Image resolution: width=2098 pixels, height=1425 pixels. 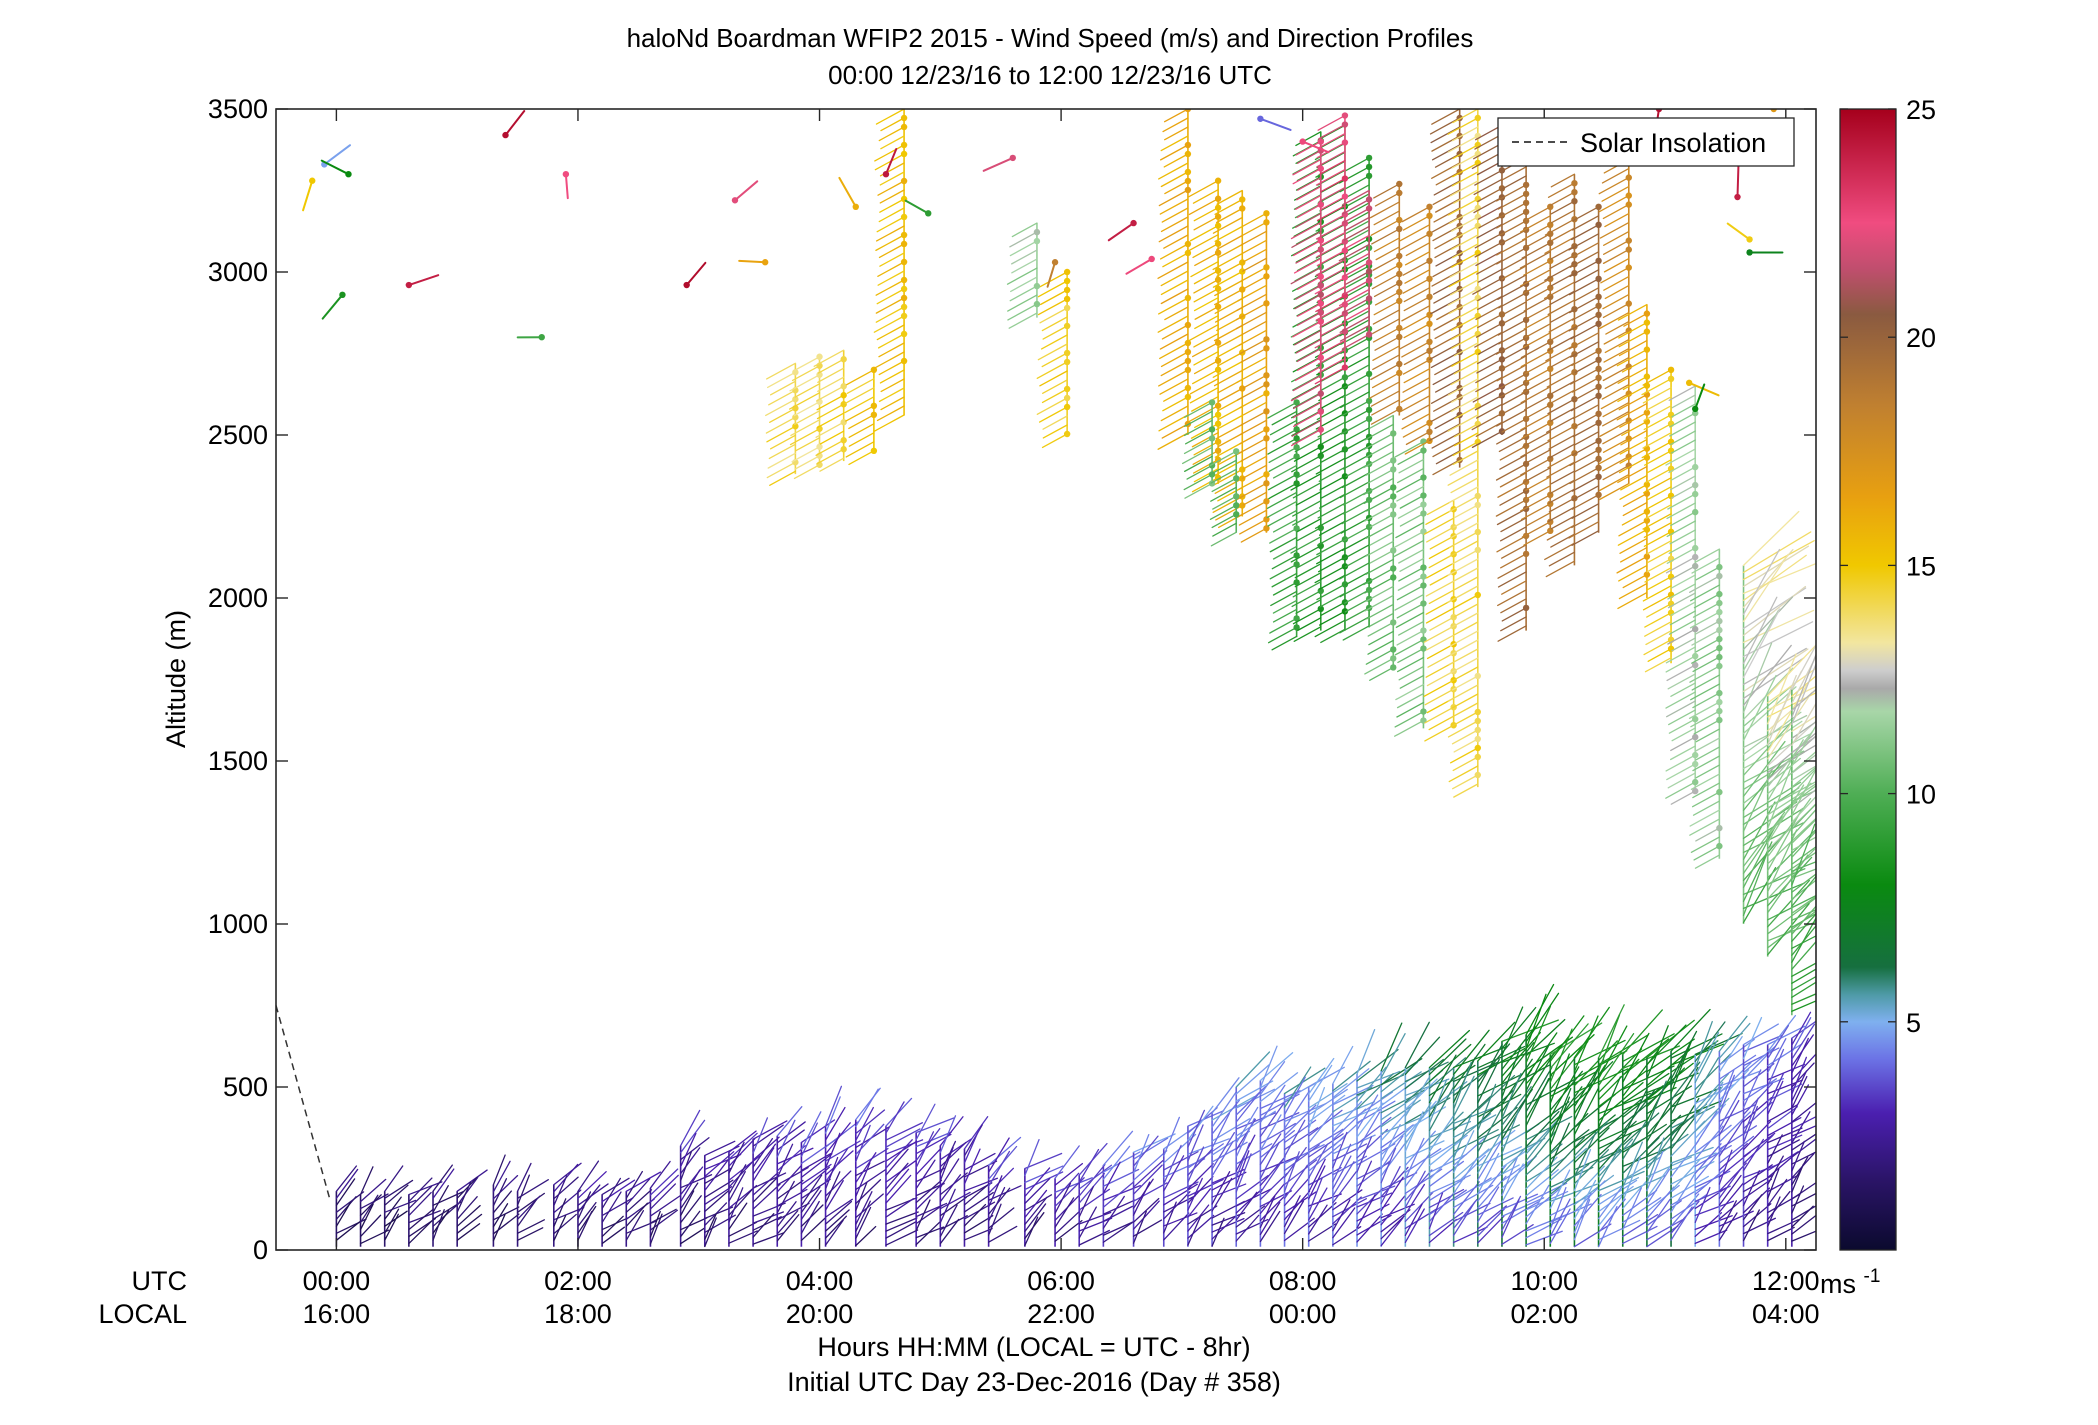 What do you see at coordinates (578, 1281) in the screenshot?
I see `x-tick-label-utc: 02:00` at bounding box center [578, 1281].